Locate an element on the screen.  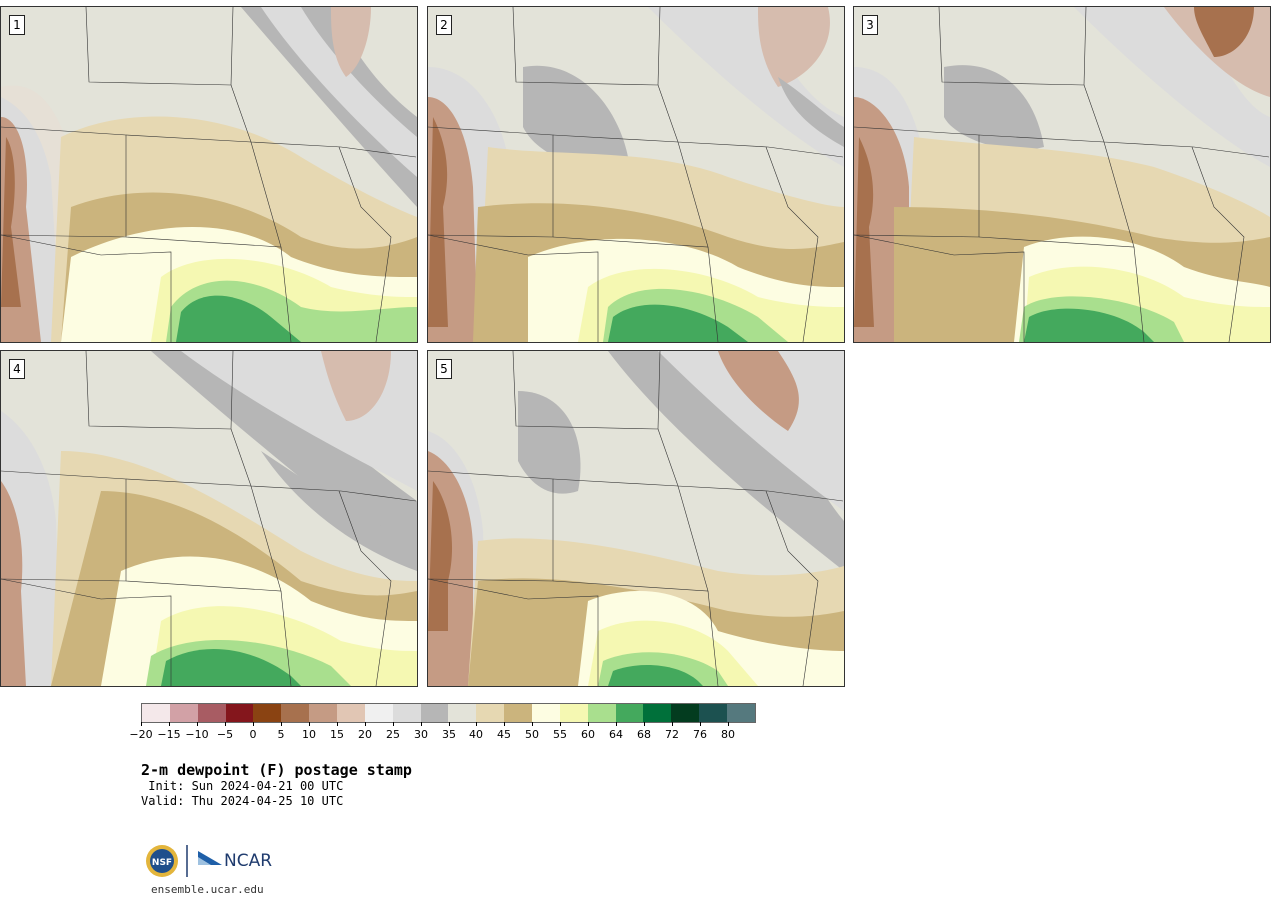
colorbar-tick-label: 35 is located at coordinates (449, 734).